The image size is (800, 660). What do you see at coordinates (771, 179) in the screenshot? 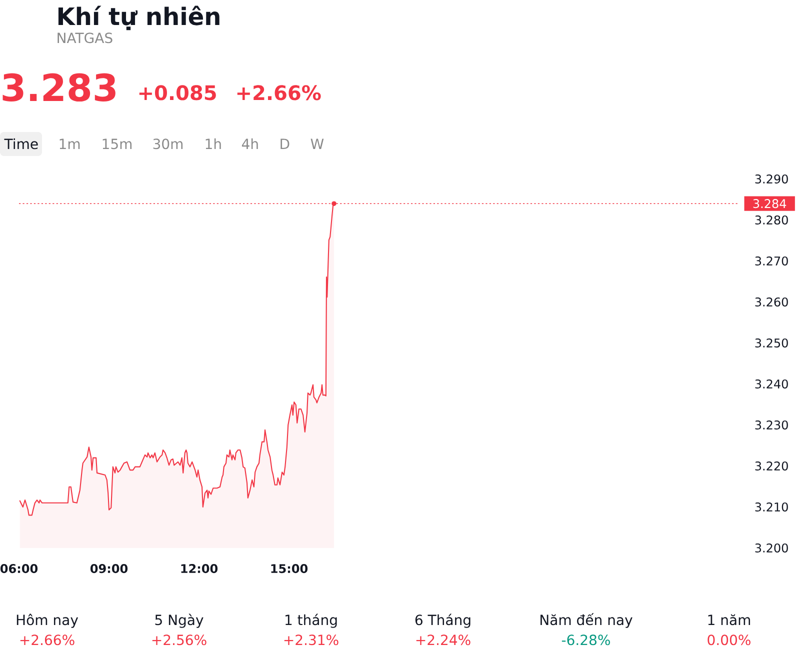
I see `y-tick-label: 3.290` at bounding box center [771, 179].